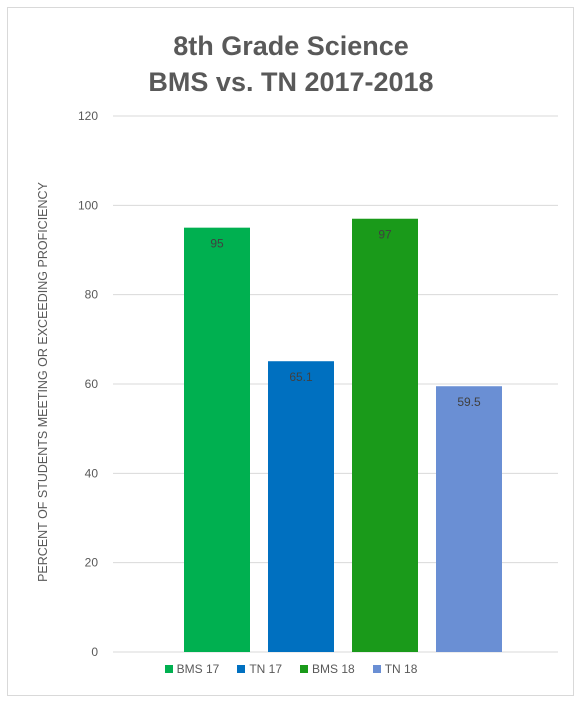  What do you see at coordinates (333, 669) in the screenshot?
I see `legend-label: BMS 18` at bounding box center [333, 669].